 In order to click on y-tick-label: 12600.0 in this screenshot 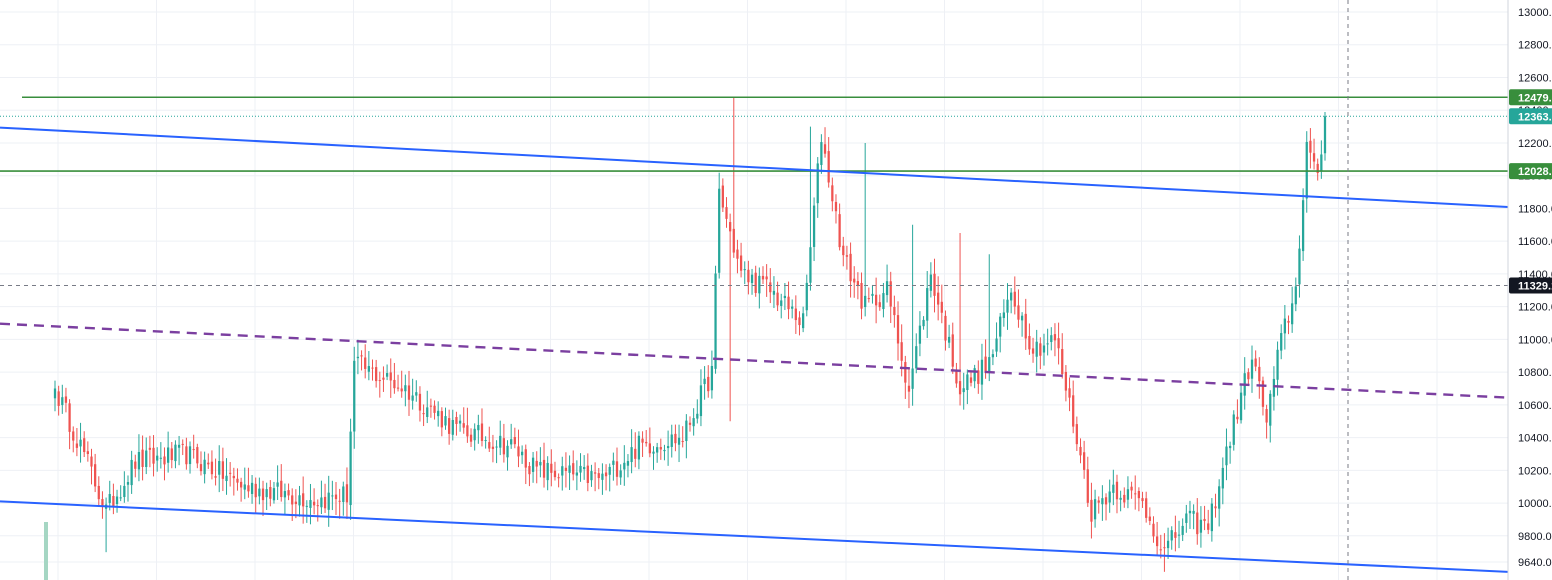, I will do `click(1535, 78)`.